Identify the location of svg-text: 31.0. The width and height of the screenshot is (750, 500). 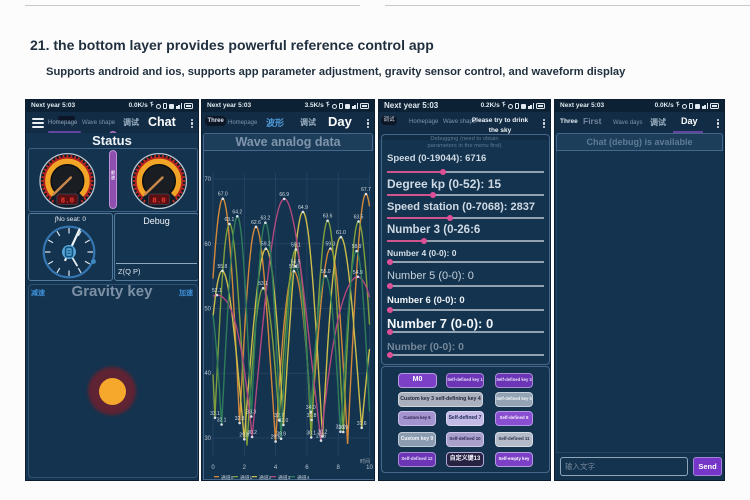
(341, 428).